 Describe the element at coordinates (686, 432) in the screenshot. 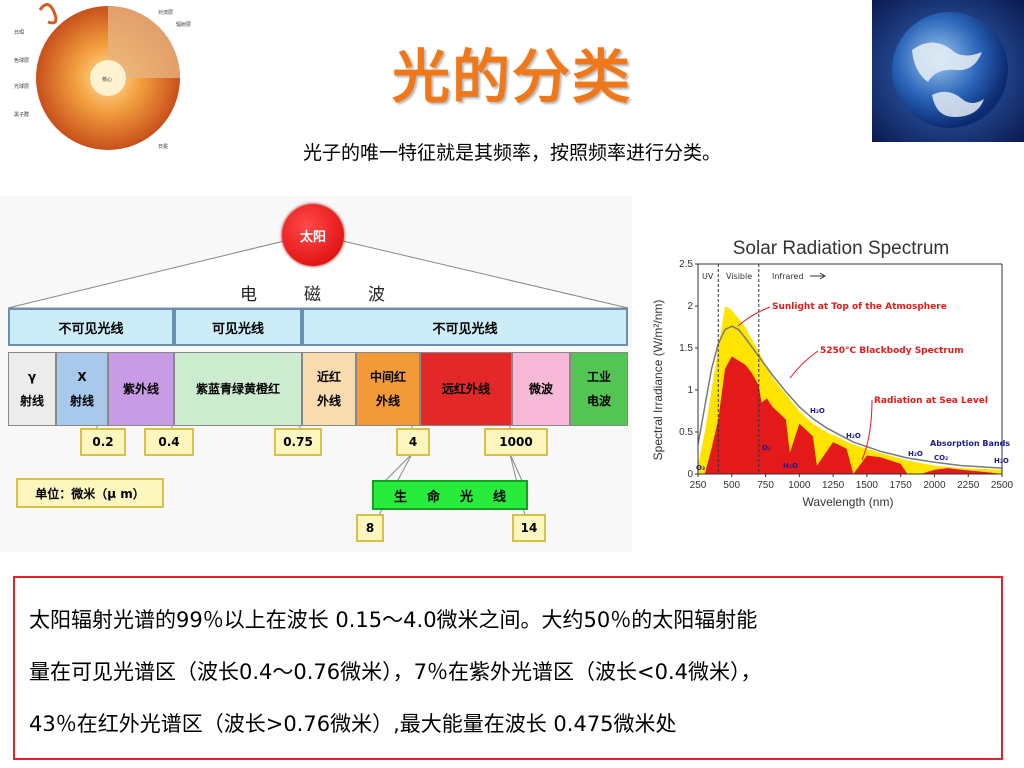

I see `y-tick-label: 0.5` at that location.